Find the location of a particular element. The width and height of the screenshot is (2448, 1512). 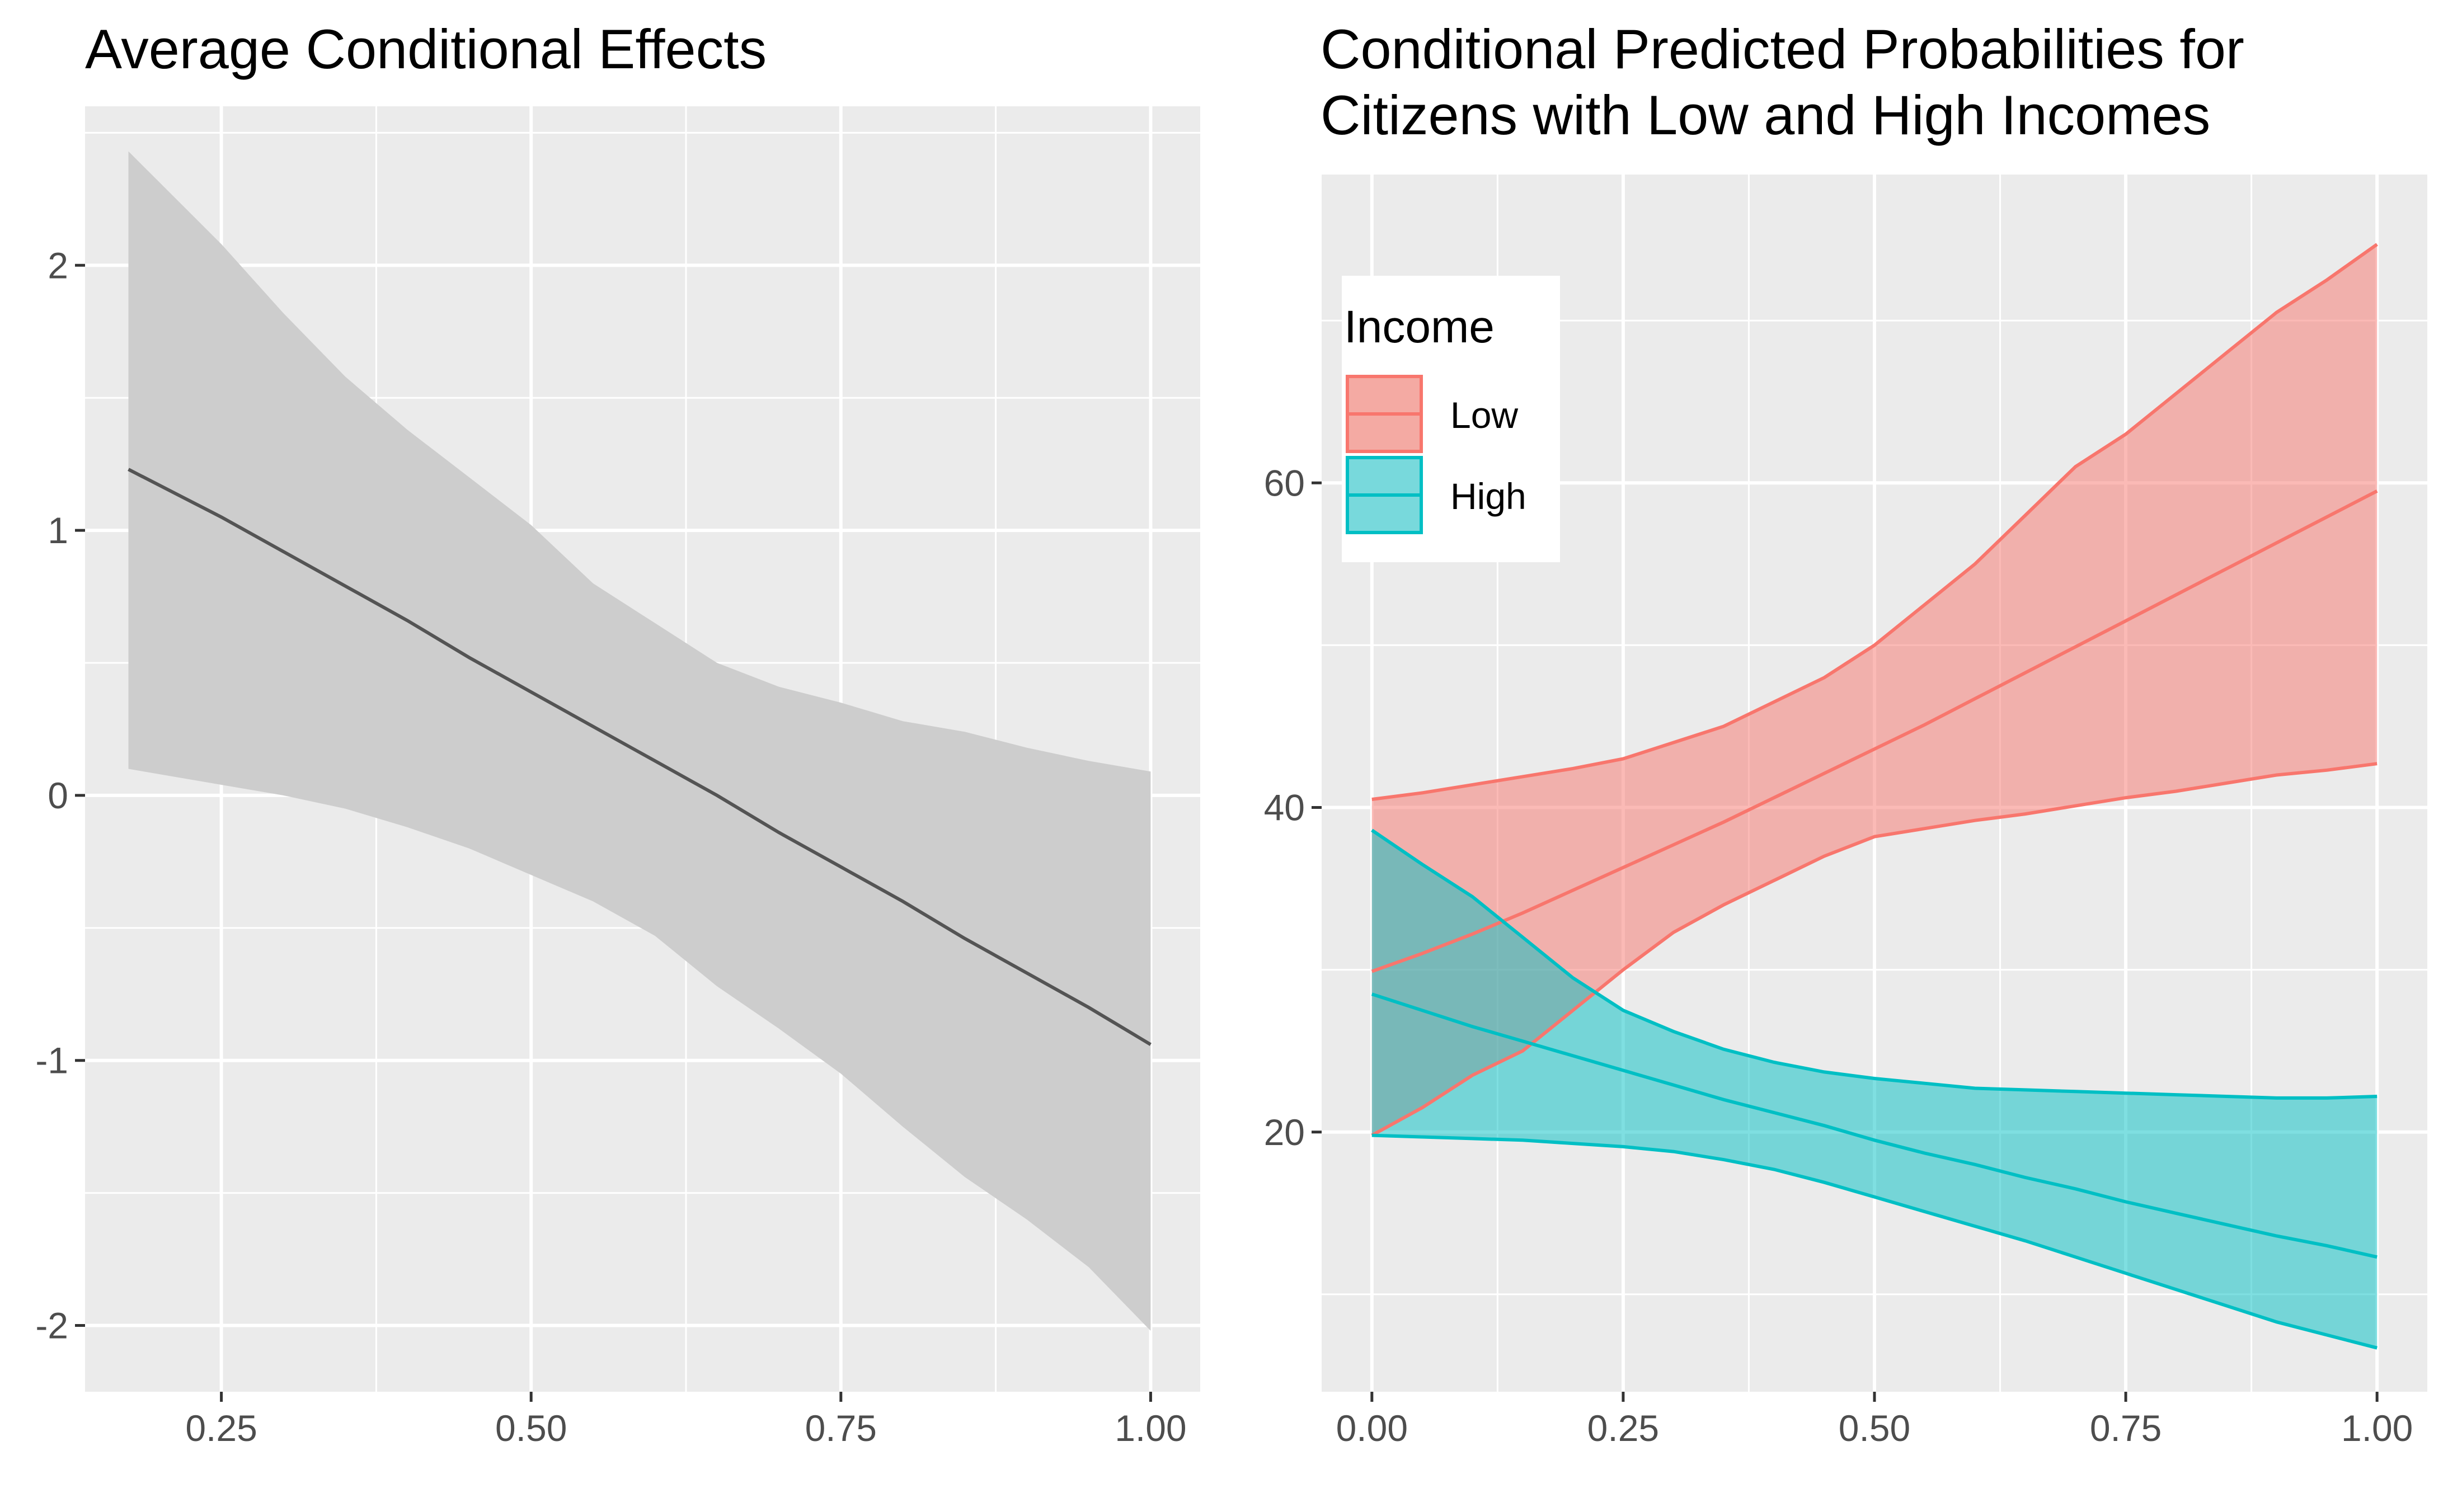

right-x-axis: 0.00 0.25 0.50 0.75 1.00 is located at coordinates (1874, 1421).